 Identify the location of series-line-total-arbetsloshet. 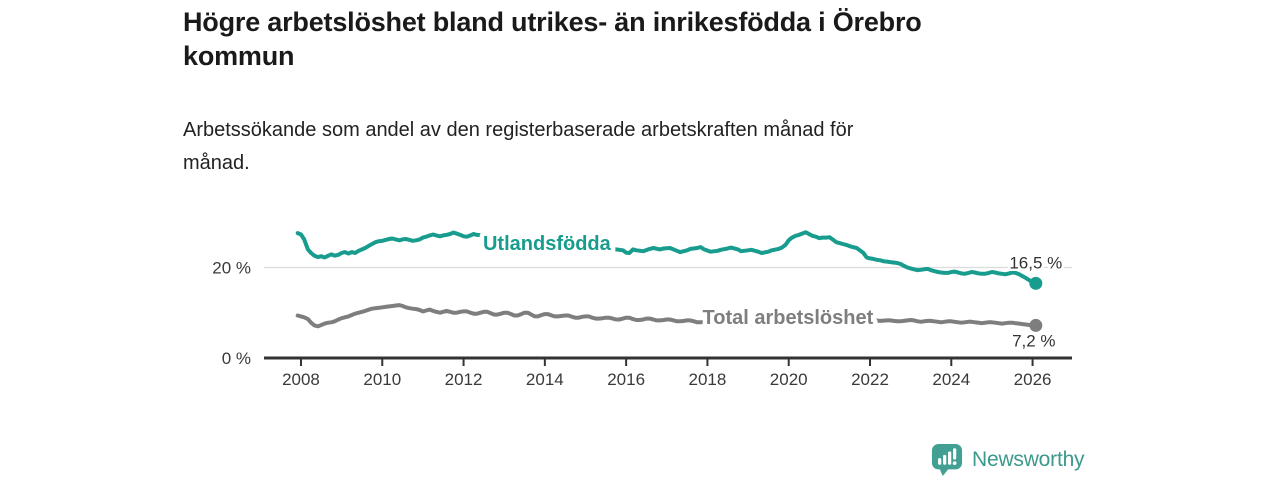
(666, 316).